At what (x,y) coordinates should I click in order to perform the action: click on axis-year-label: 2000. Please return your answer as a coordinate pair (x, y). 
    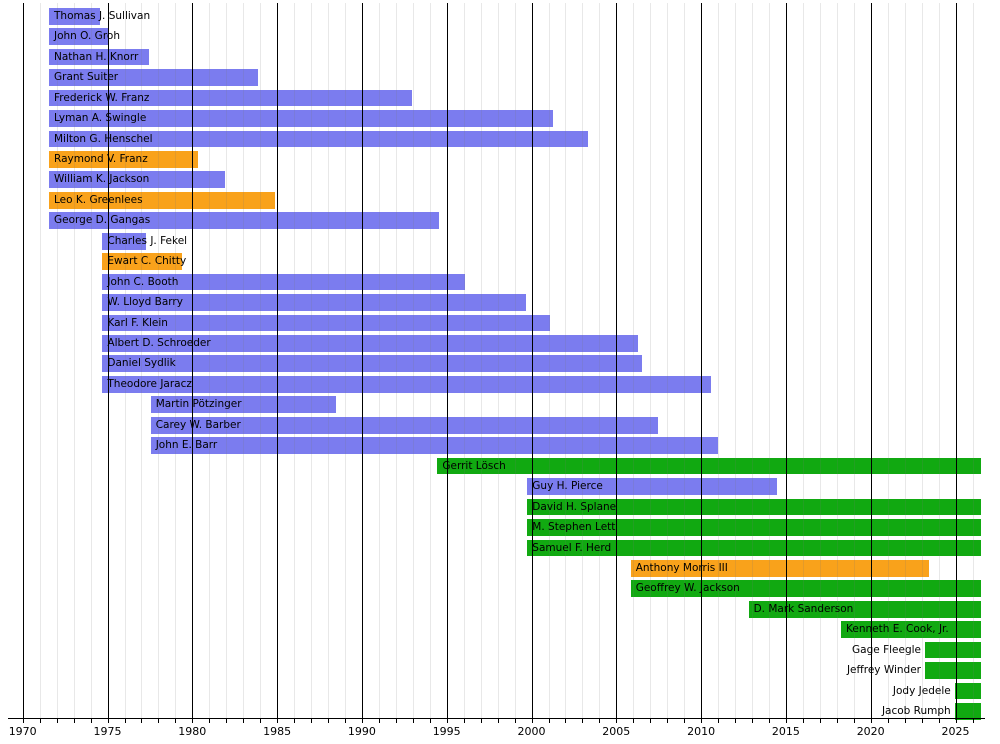
    Looking at the image, I should click on (531, 731).